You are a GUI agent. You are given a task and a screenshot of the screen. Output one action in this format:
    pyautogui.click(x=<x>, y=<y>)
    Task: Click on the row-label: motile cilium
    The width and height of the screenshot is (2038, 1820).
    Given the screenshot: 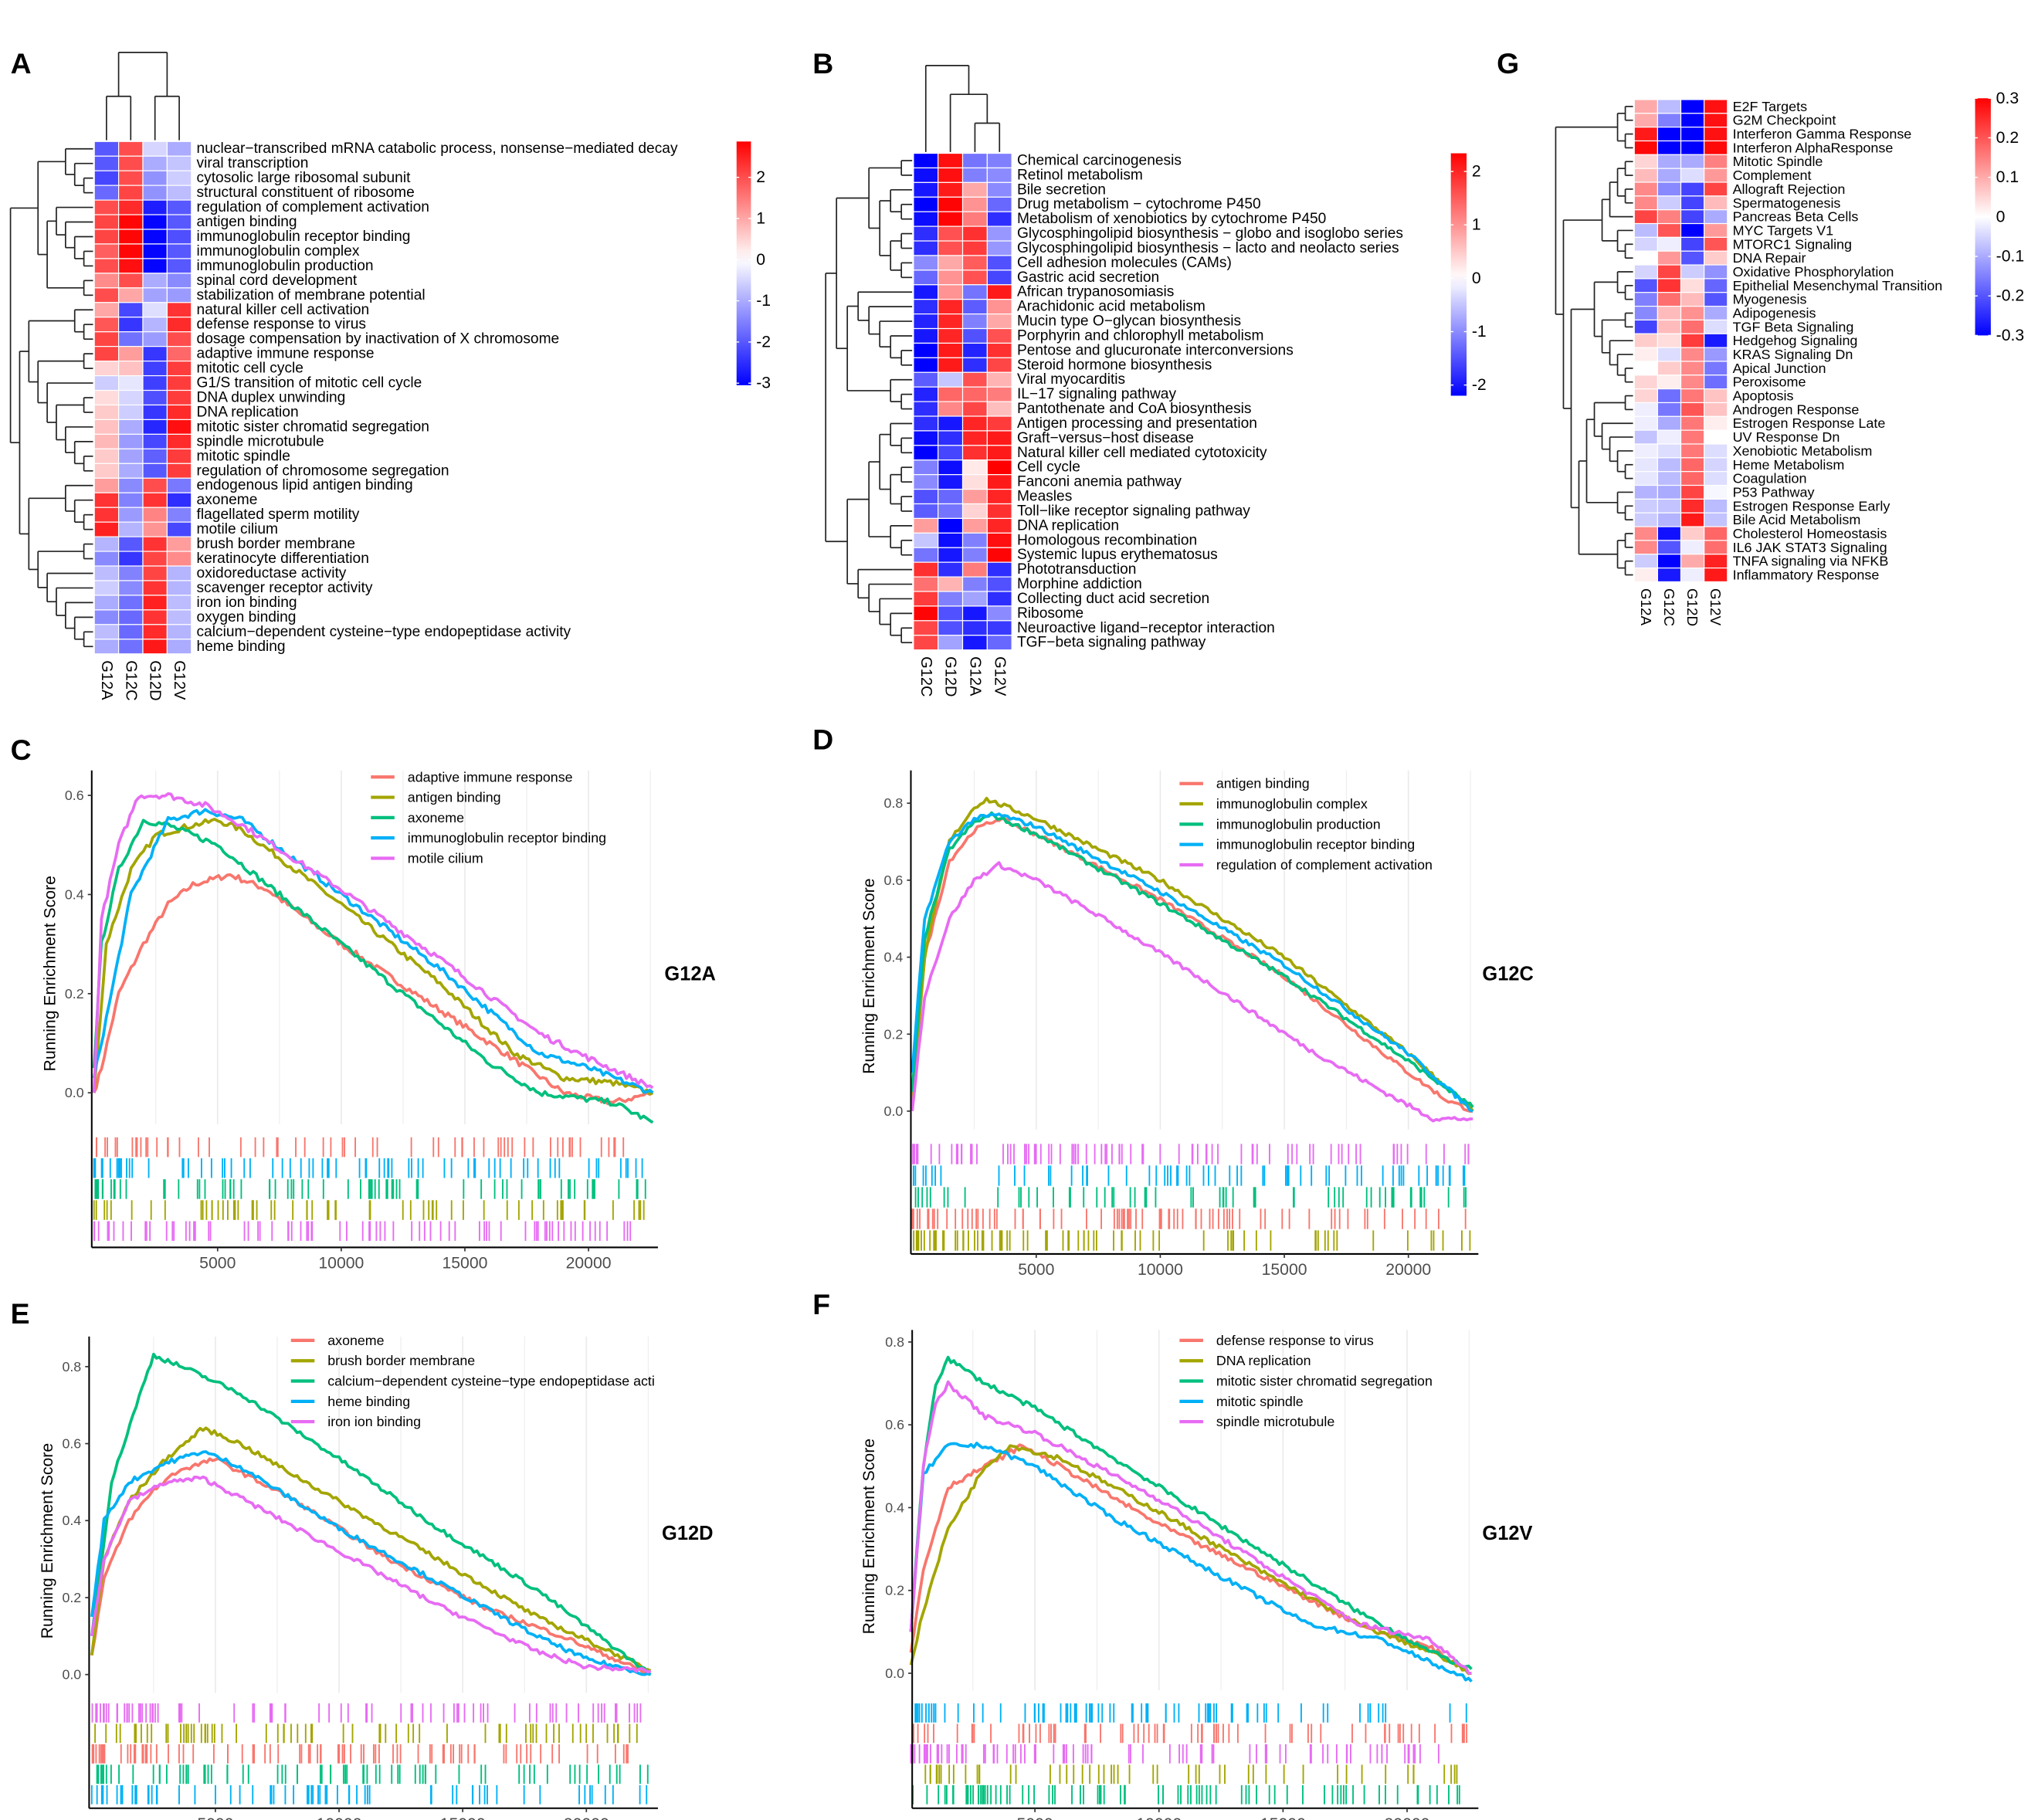 What is the action you would take?
    pyautogui.click(x=237, y=529)
    